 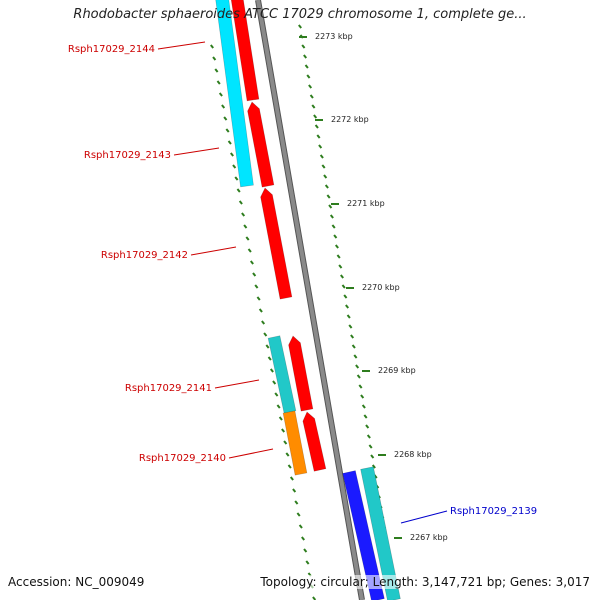 What do you see at coordinates (76, 582) in the screenshot?
I see `accession-text: Accession: NC_009049` at bounding box center [76, 582].